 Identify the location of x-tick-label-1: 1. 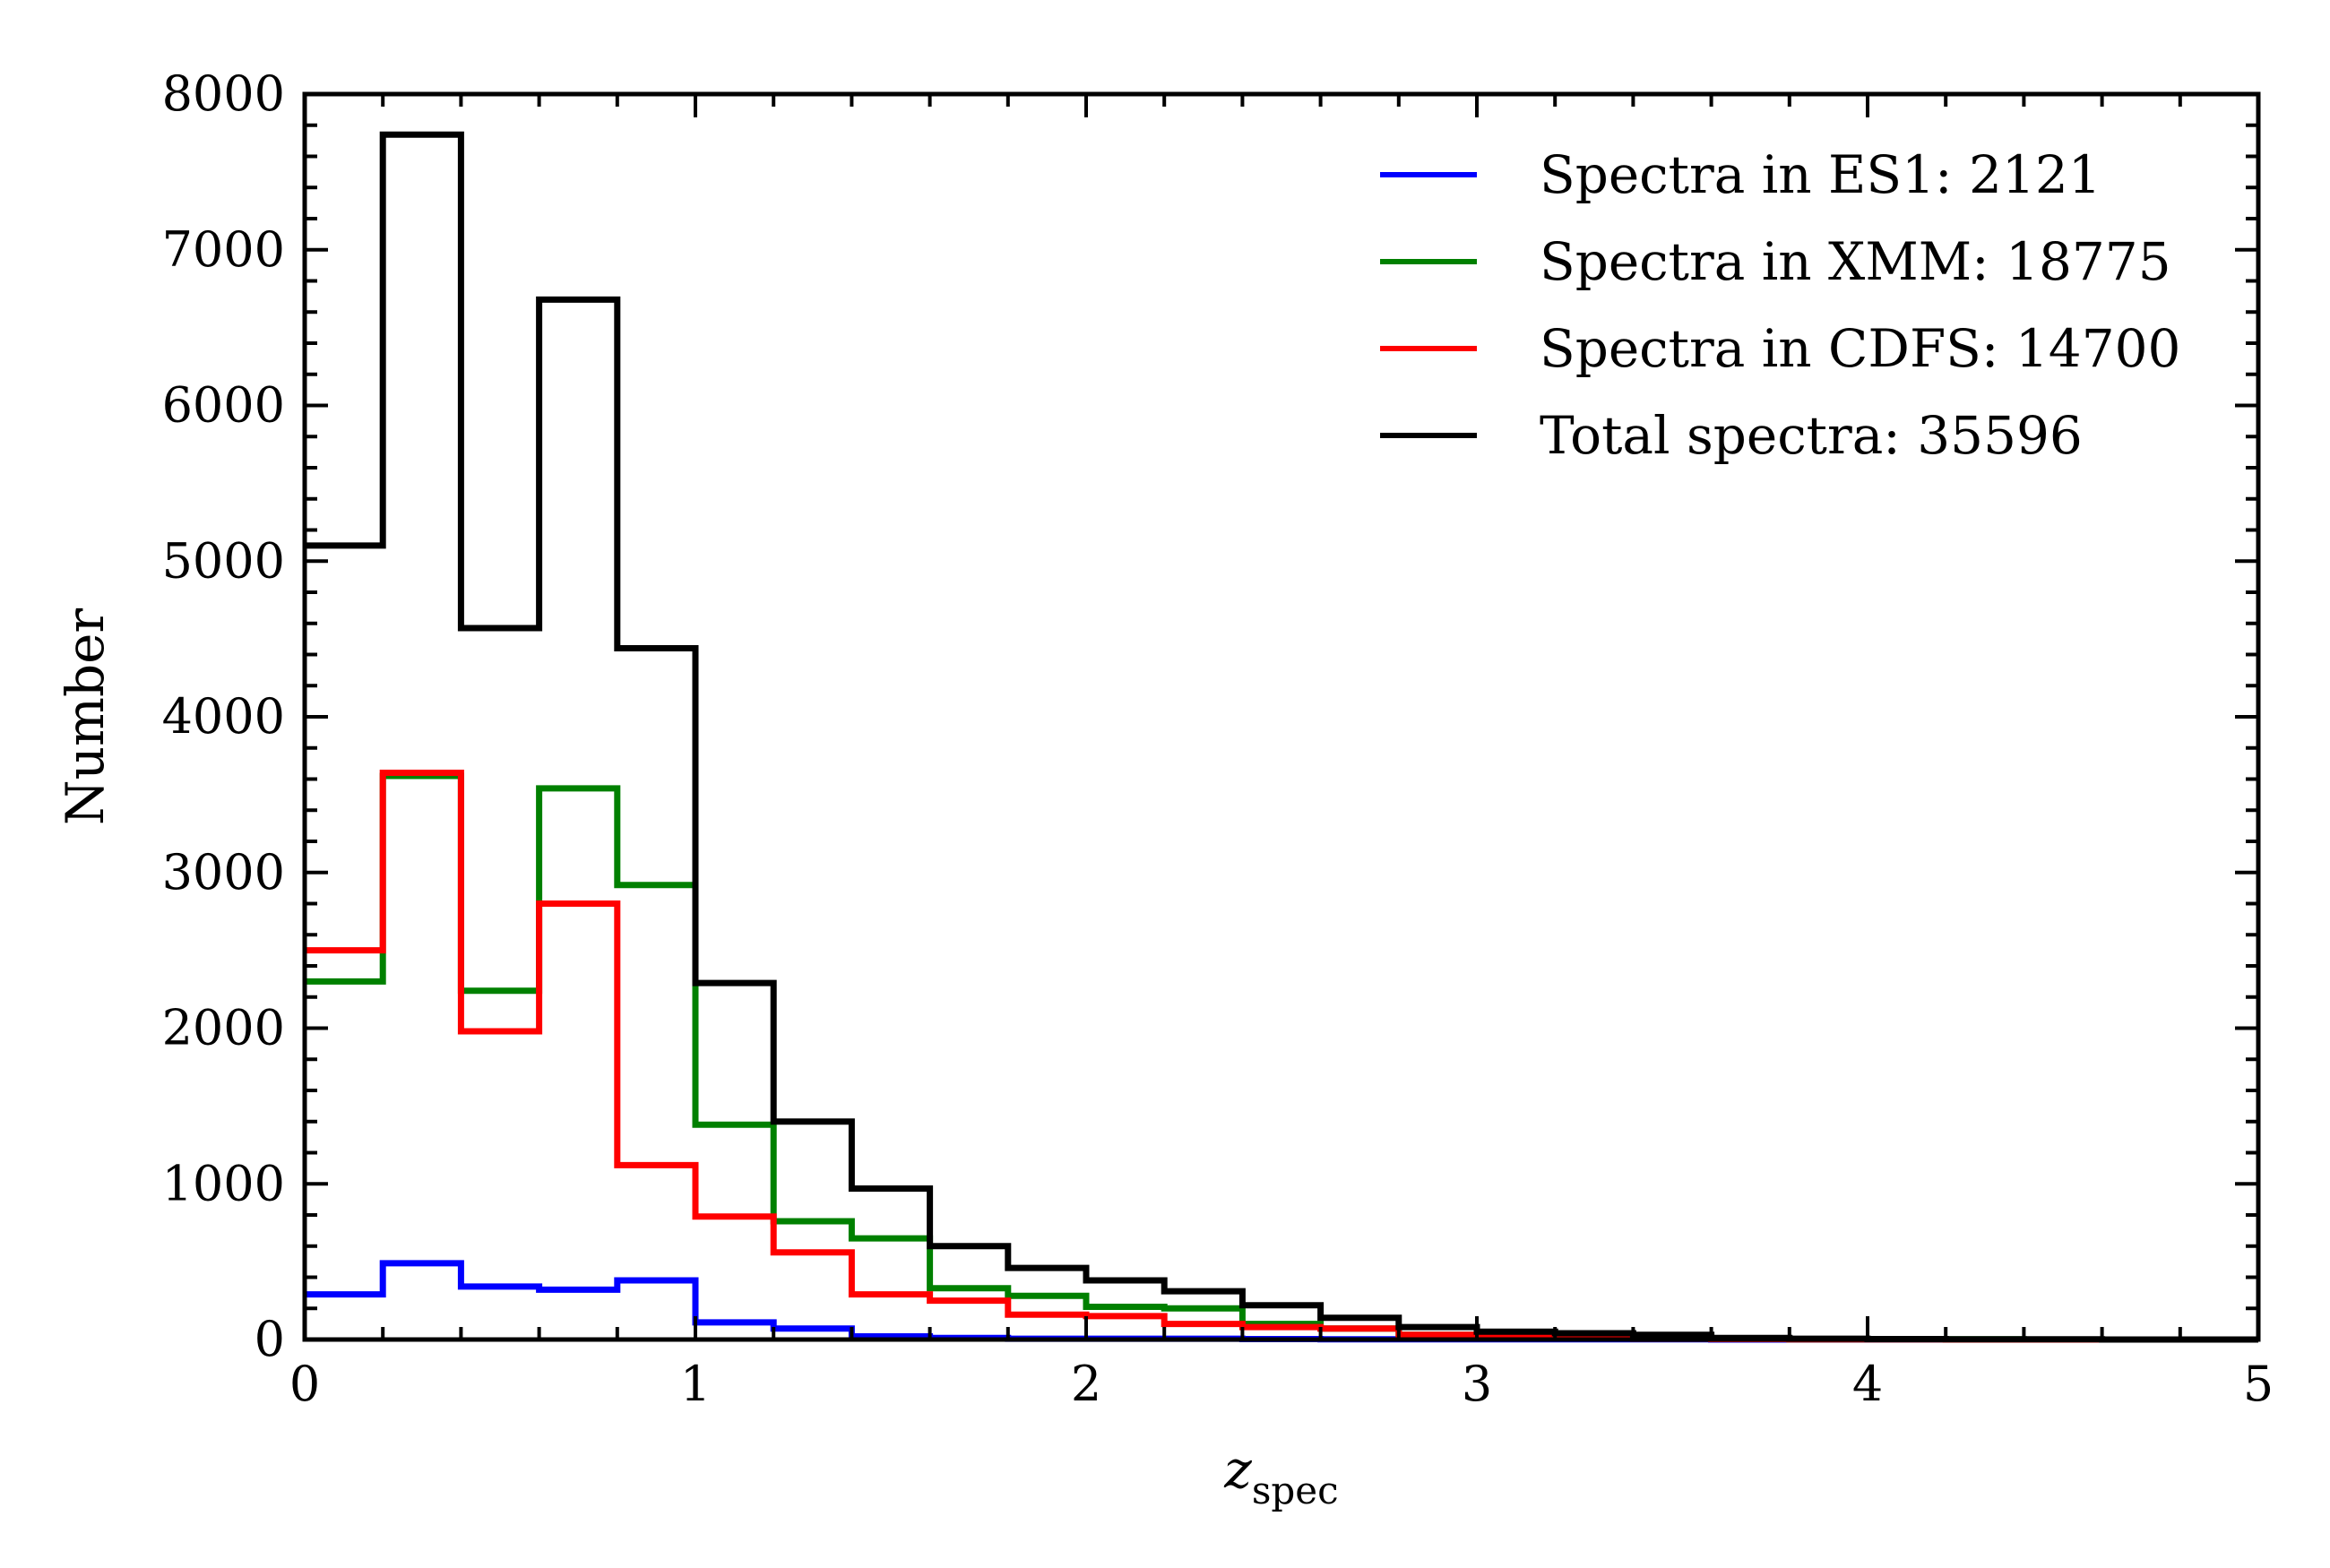
(695, 1384).